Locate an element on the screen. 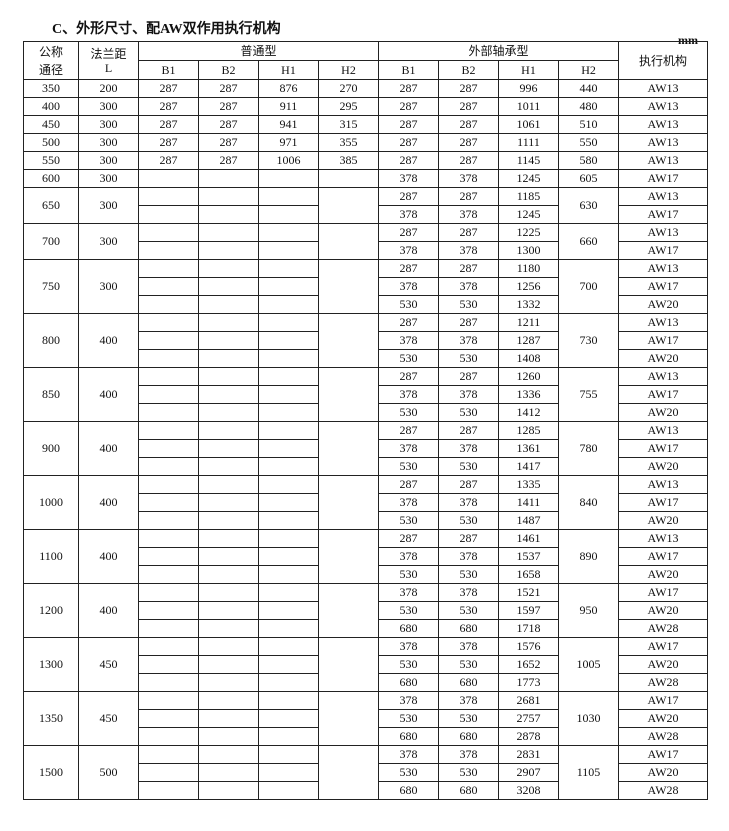 The height and width of the screenshot is (831, 729). ext-h2-cell: 580 is located at coordinates (589, 160).